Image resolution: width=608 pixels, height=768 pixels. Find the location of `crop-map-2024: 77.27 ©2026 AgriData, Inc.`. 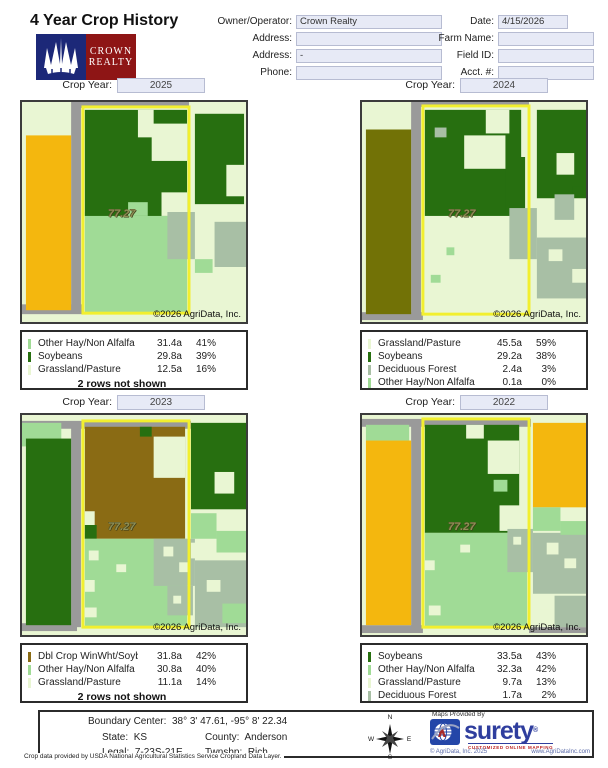

crop-map-2024: 77.27 ©2026 AgriData, Inc. is located at coordinates (474, 212).